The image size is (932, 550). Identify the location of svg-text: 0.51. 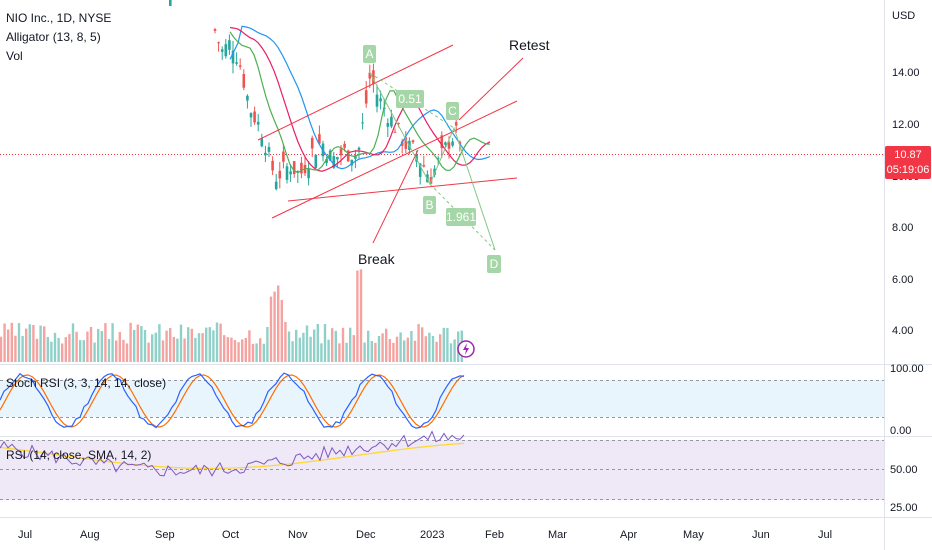
(410, 99).